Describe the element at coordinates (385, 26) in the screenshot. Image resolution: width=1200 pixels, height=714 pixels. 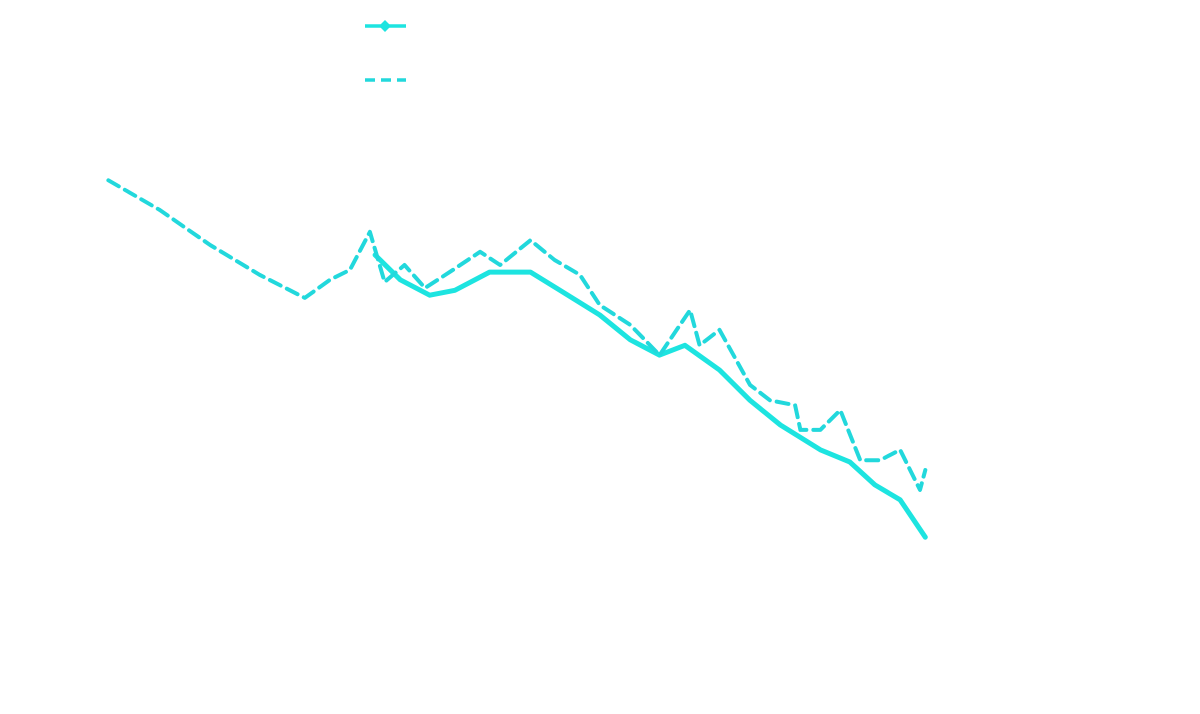
I see `legend-marker` at that location.